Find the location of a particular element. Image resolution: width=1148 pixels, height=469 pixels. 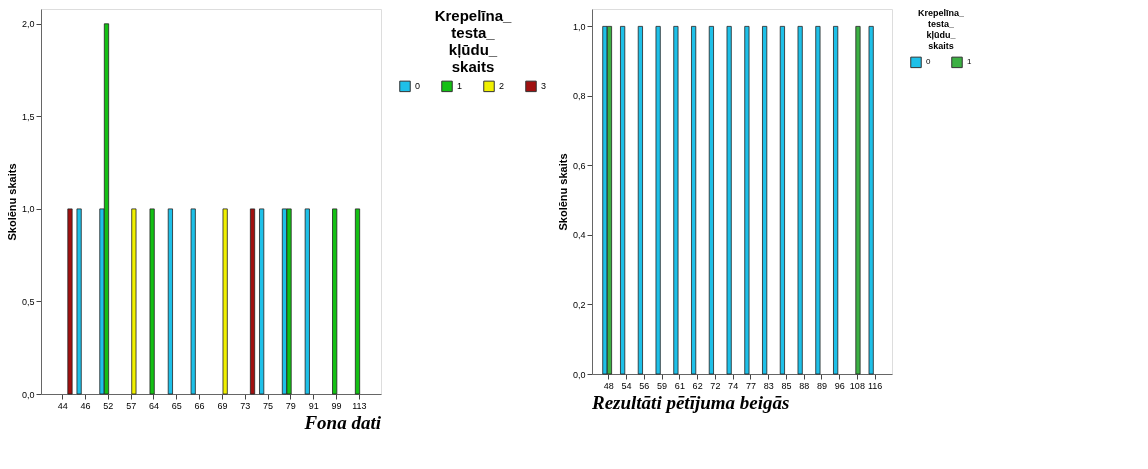

x-tick-label: 116 is located at coordinates (875, 385).